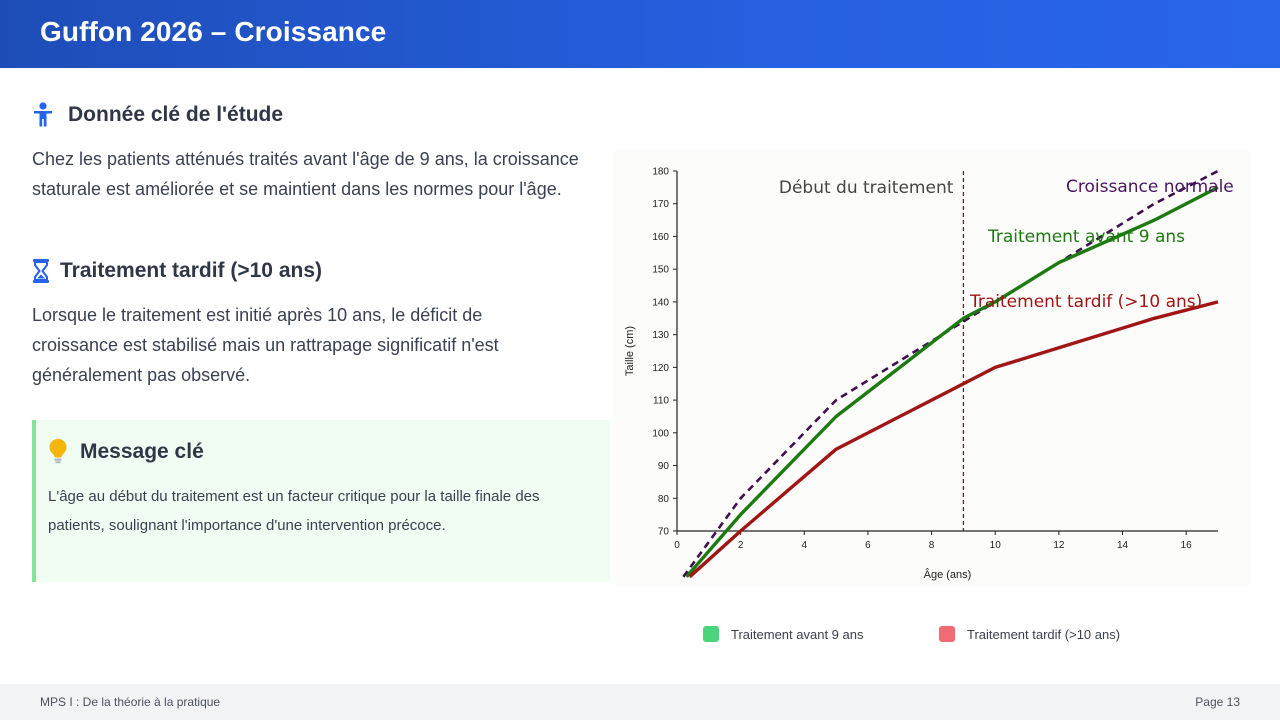  I want to click on y-tick-label: 130, so click(660, 335).